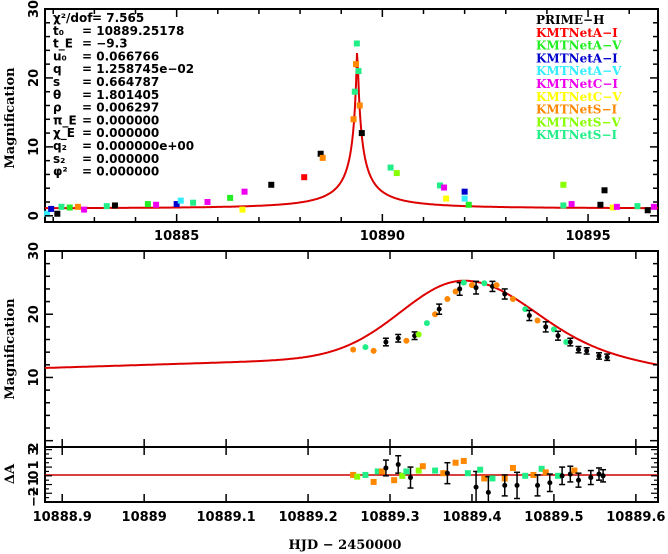  Describe the element at coordinates (34, 446) in the screenshot. I see `residual-y-tick-label: 2` at that location.